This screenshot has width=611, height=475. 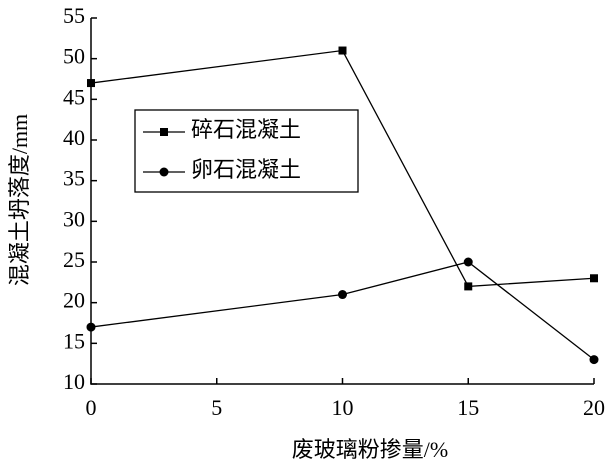 I want to click on x-tick-label: 10, so click(x=343, y=407).